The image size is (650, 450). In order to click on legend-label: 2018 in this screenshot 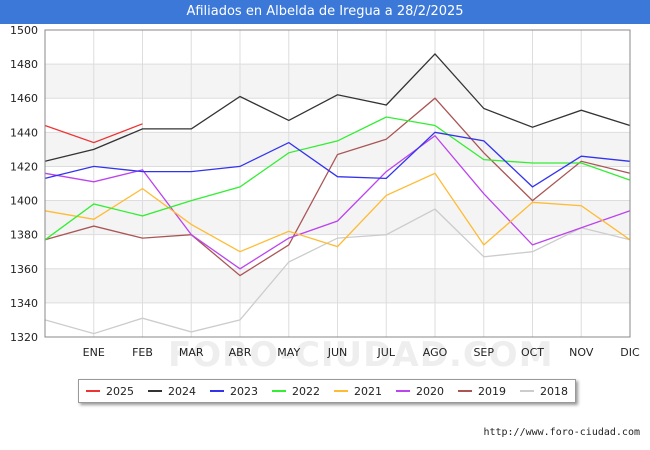, I will do `click(554, 391)`.